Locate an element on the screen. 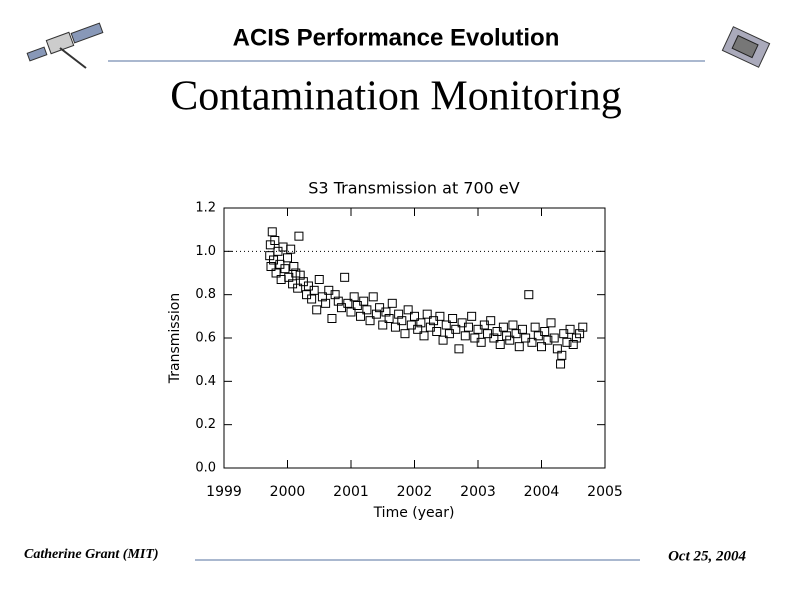 Image resolution: width=792 pixels, height=612 pixels. x-tick-label: 2002 is located at coordinates (415, 492).